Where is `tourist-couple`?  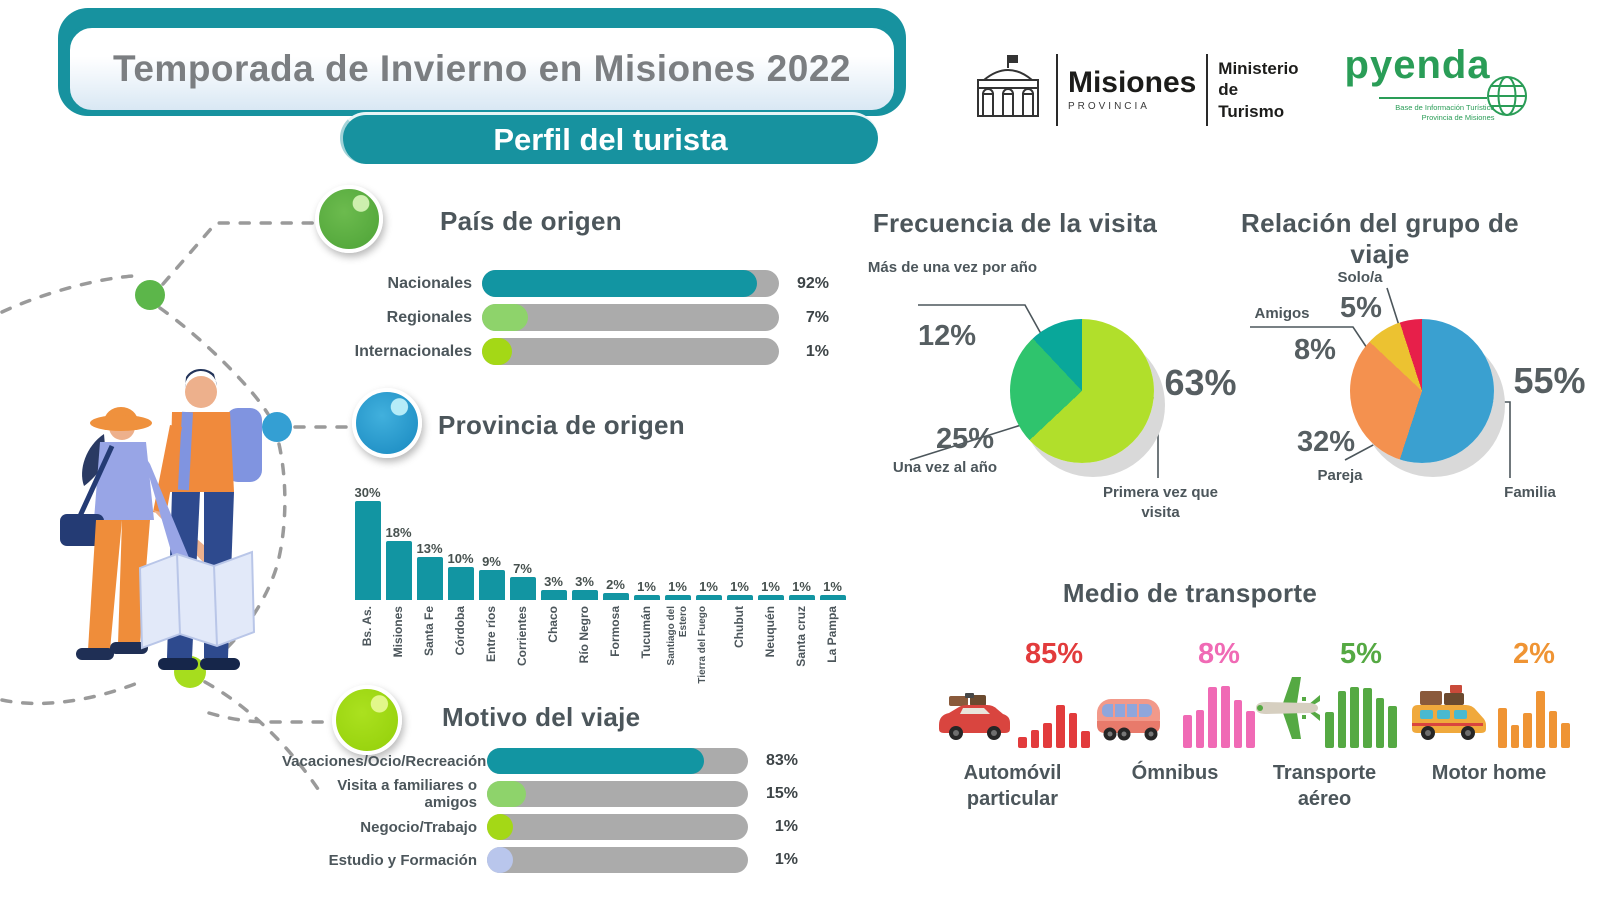 tourist-couple is located at coordinates (161, 519).